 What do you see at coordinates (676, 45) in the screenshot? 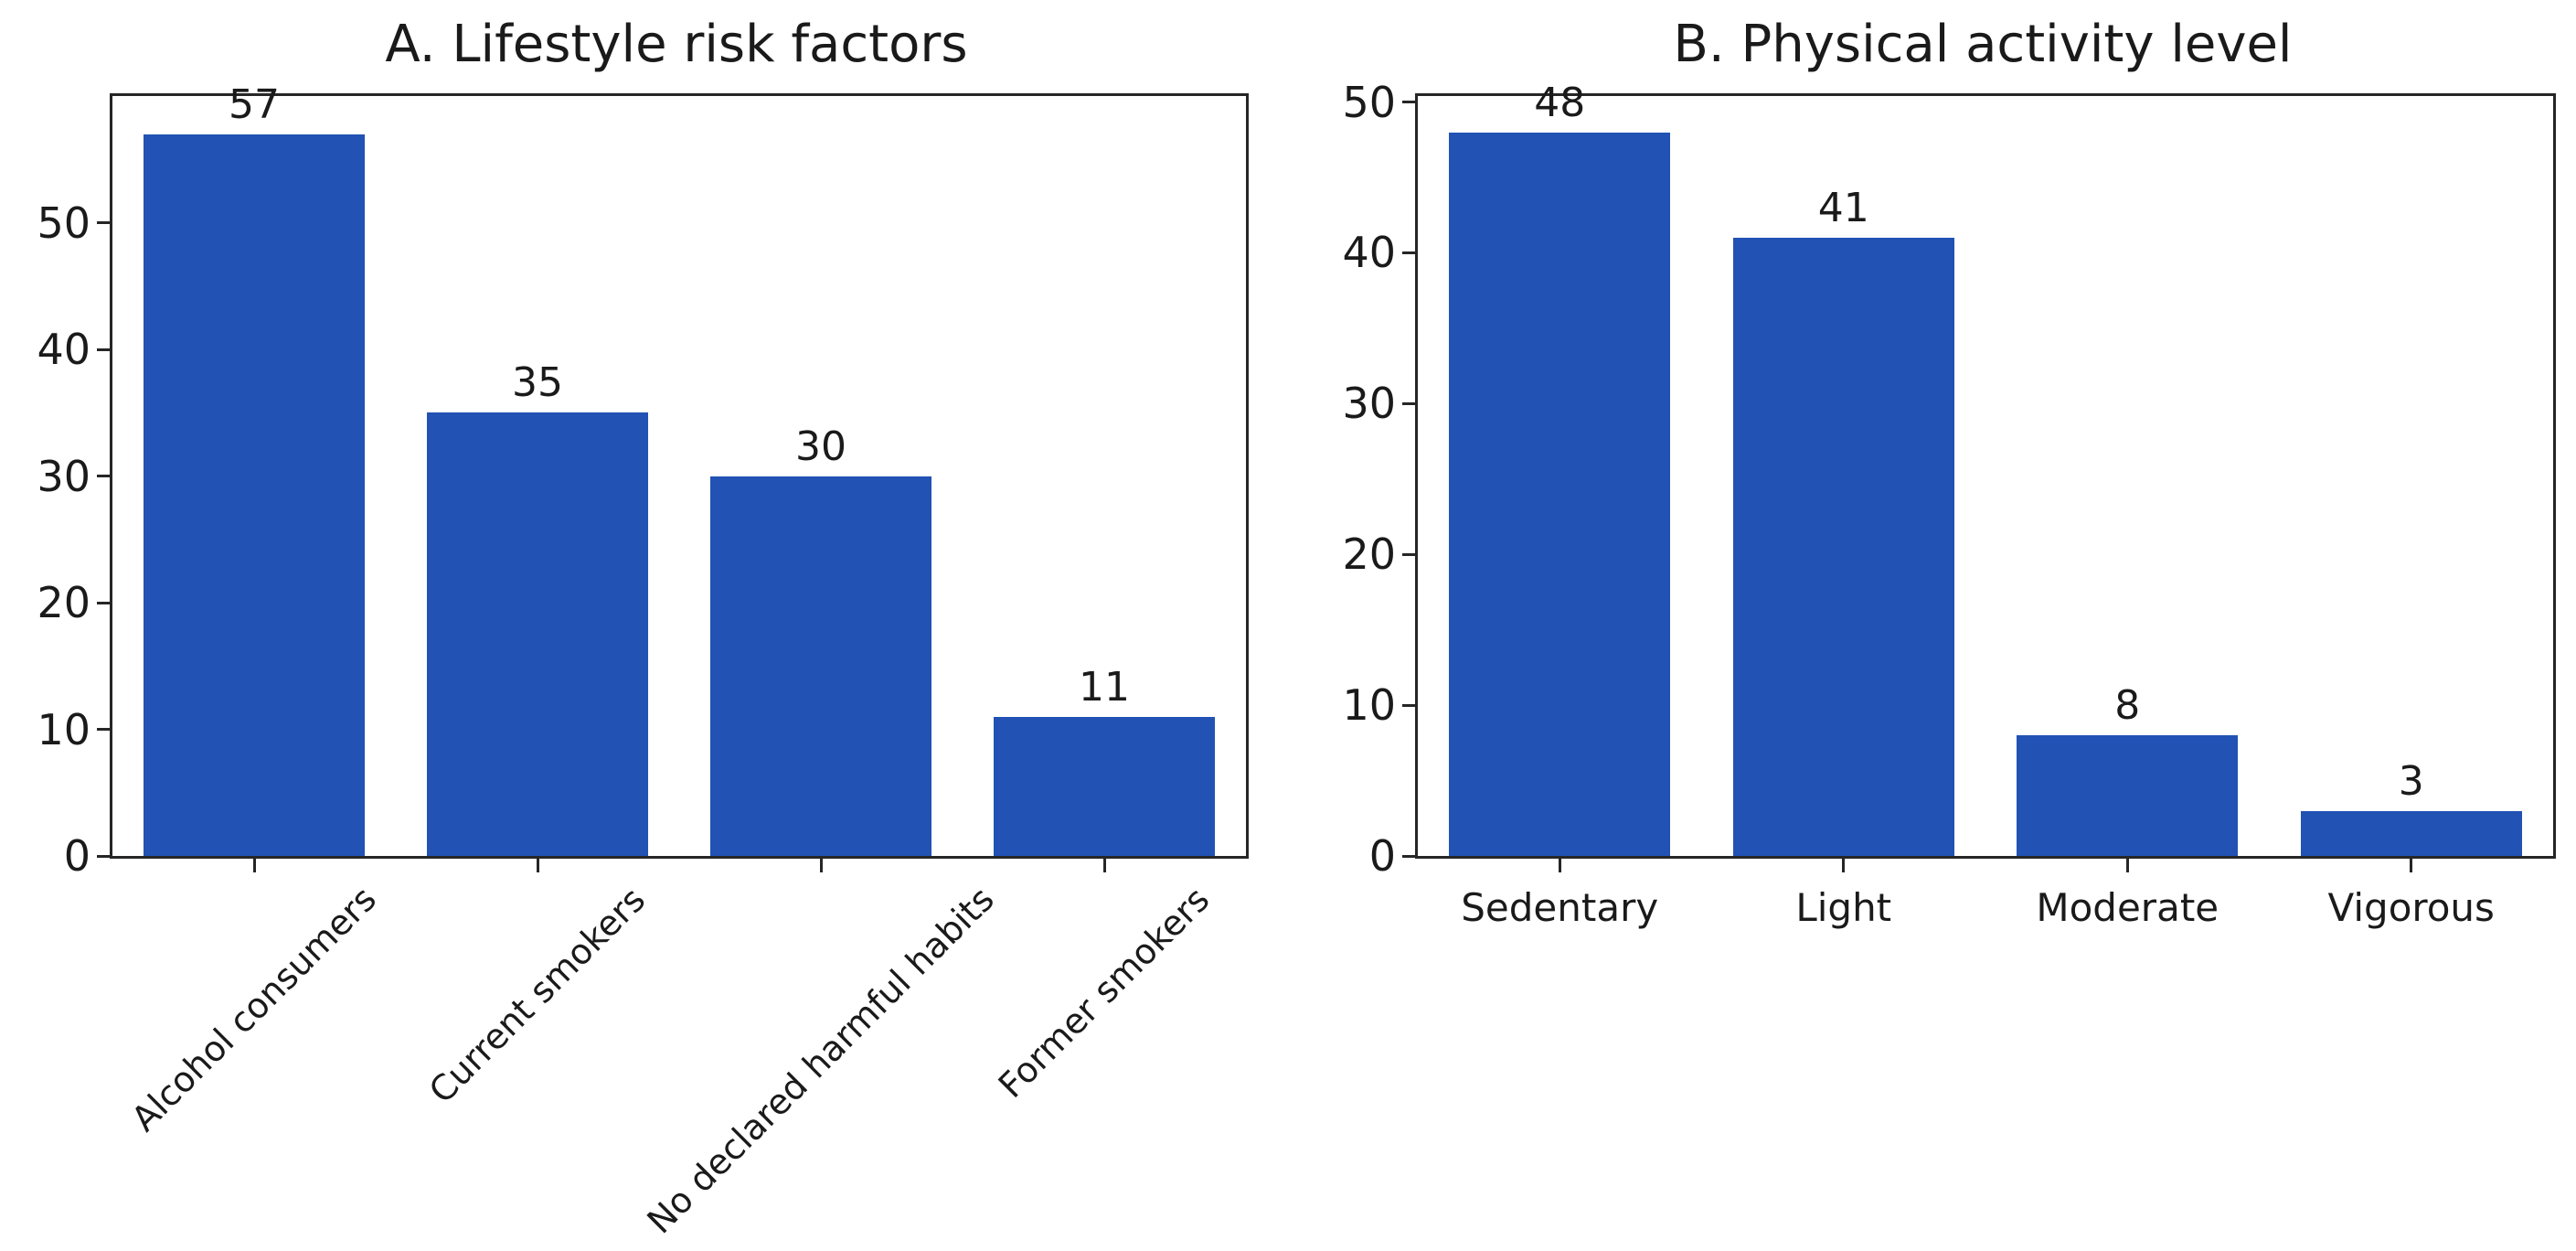
I see `chart-a-title: A. Lifestyle risk factors` at bounding box center [676, 45].